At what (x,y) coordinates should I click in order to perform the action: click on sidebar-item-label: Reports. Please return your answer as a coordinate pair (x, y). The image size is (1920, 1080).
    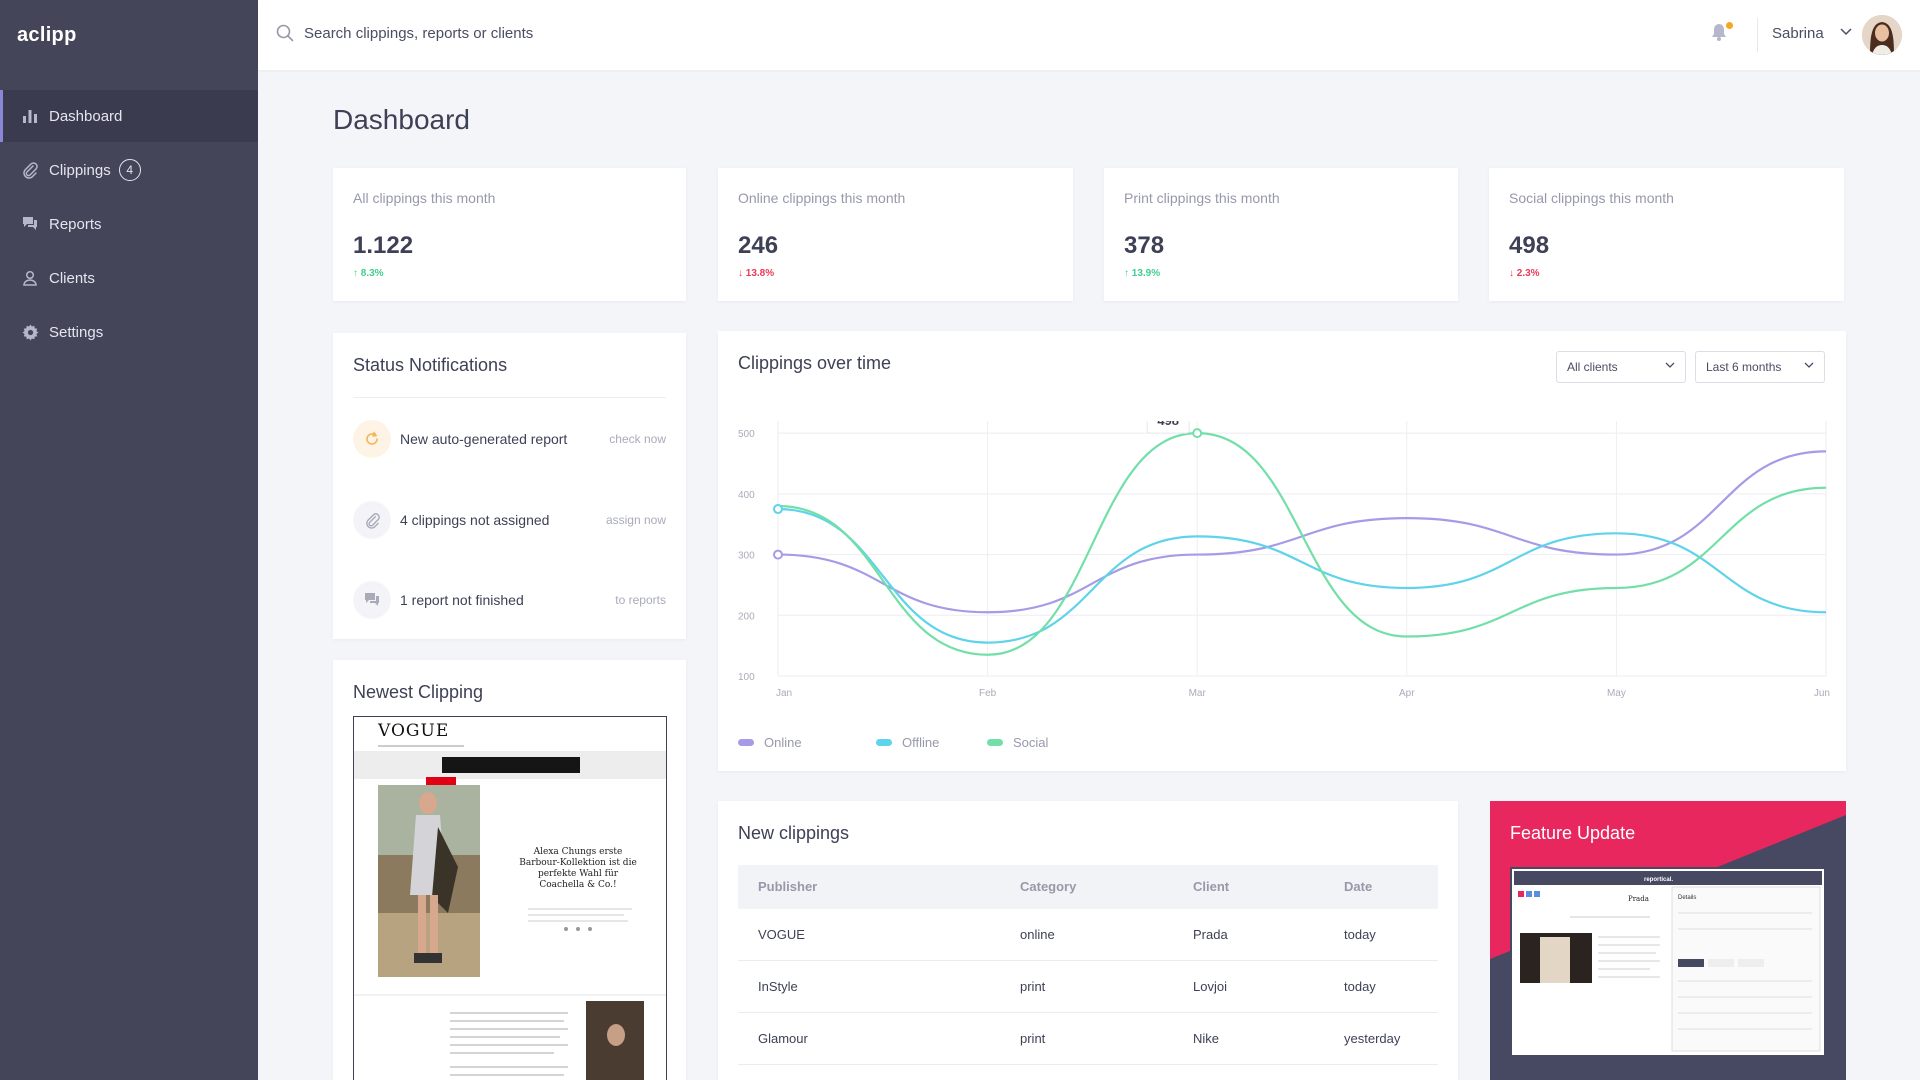
    Looking at the image, I should click on (75, 224).